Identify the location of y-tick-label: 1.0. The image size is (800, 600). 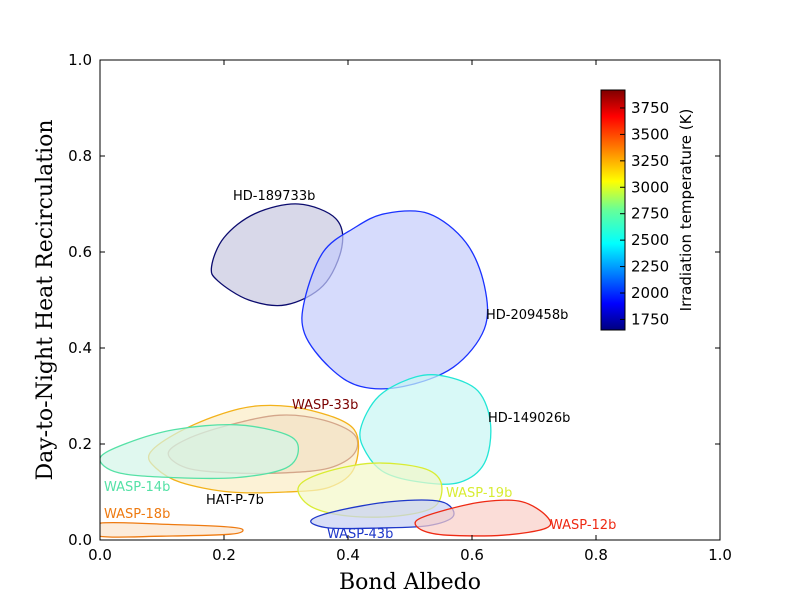
(80, 60).